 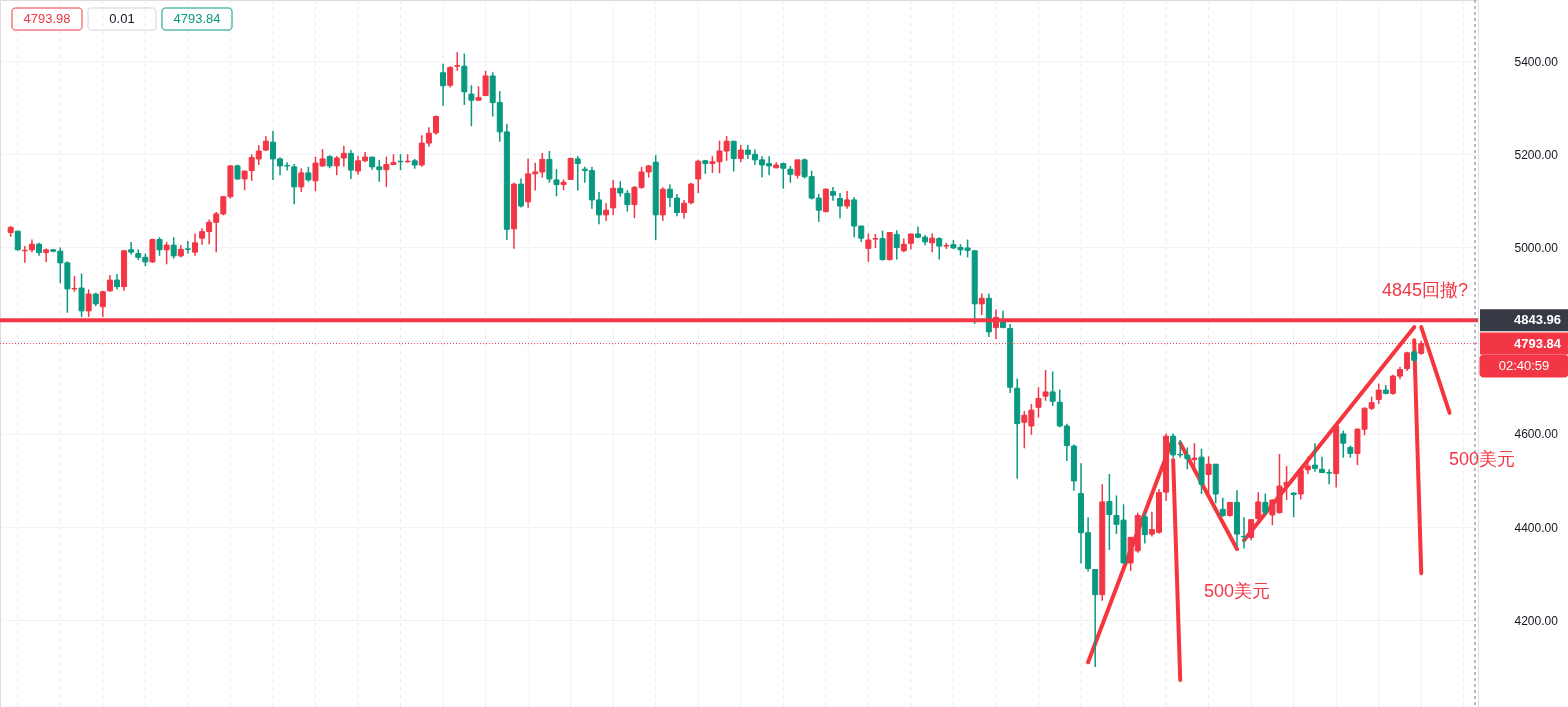 I want to click on annotation: 4793.98, so click(x=47, y=18).